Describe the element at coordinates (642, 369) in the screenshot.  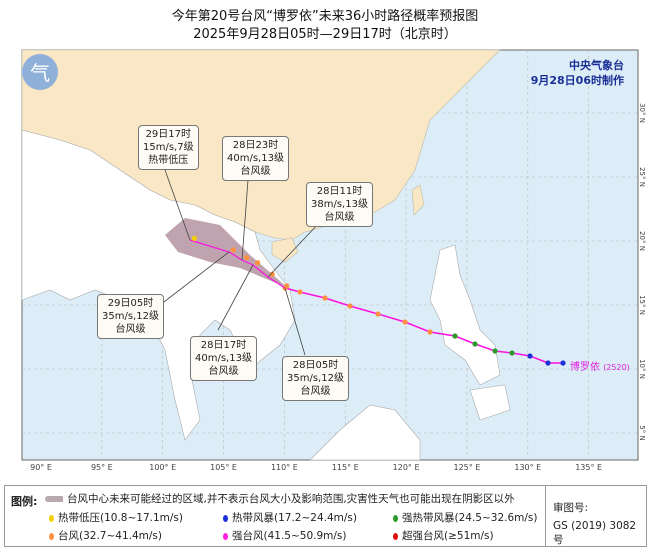
I see `lat-label: 10° N` at that location.